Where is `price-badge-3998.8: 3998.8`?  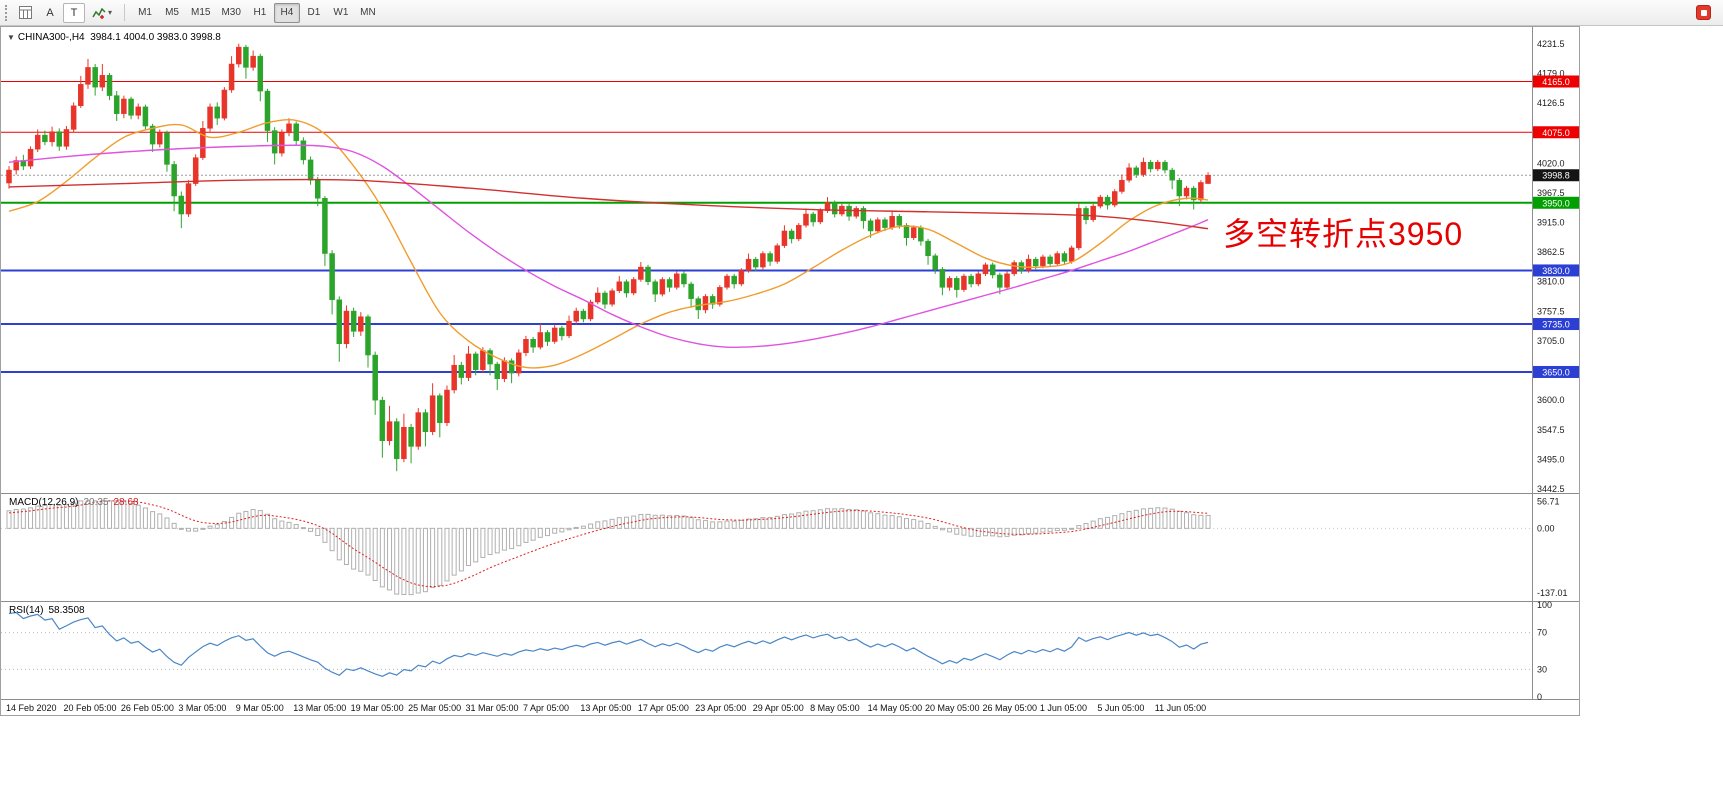
price-badge-3998.8: 3998.8 is located at coordinates (1556, 175).